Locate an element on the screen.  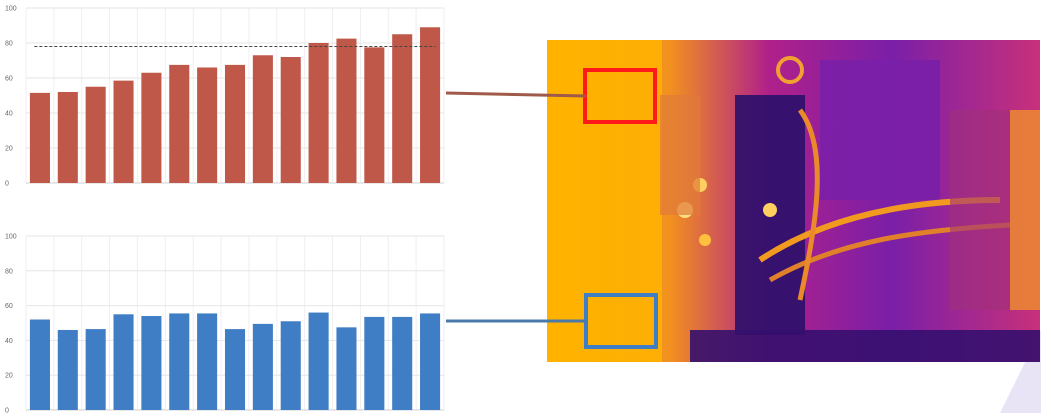
hot-region-connector is located at coordinates (516, 94).